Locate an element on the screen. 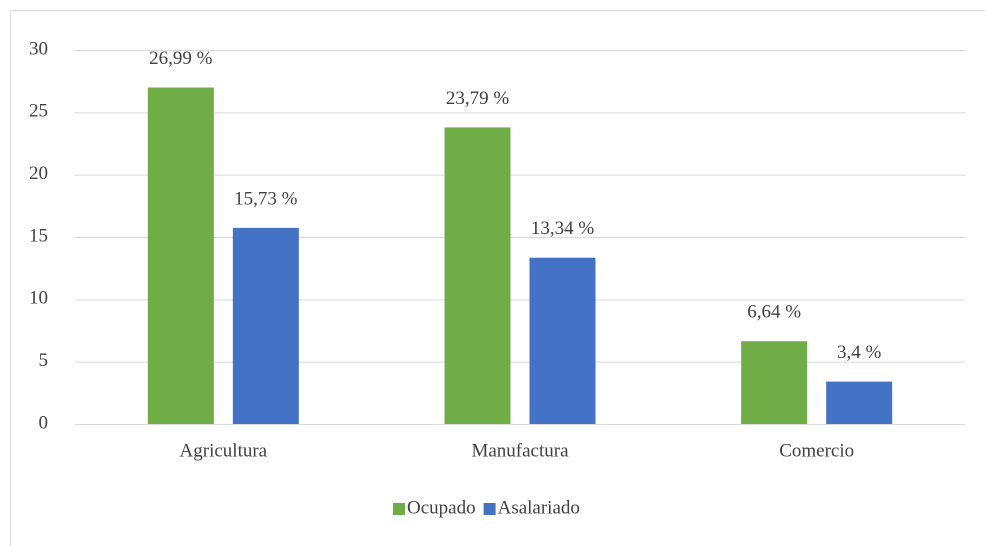  y-tick-label: 15 is located at coordinates (38, 235).